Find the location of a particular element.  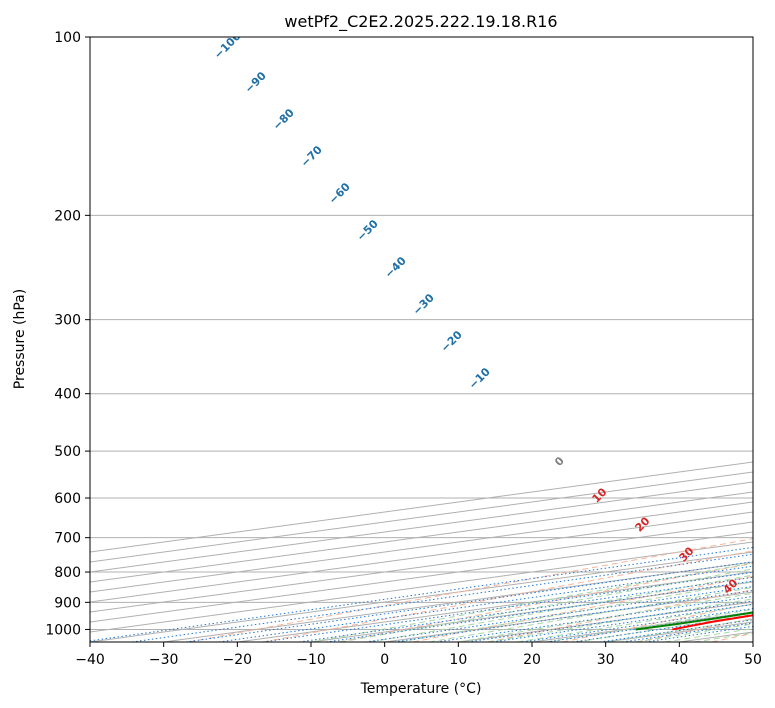

y-tick-label: 200 is located at coordinates (67, 216).